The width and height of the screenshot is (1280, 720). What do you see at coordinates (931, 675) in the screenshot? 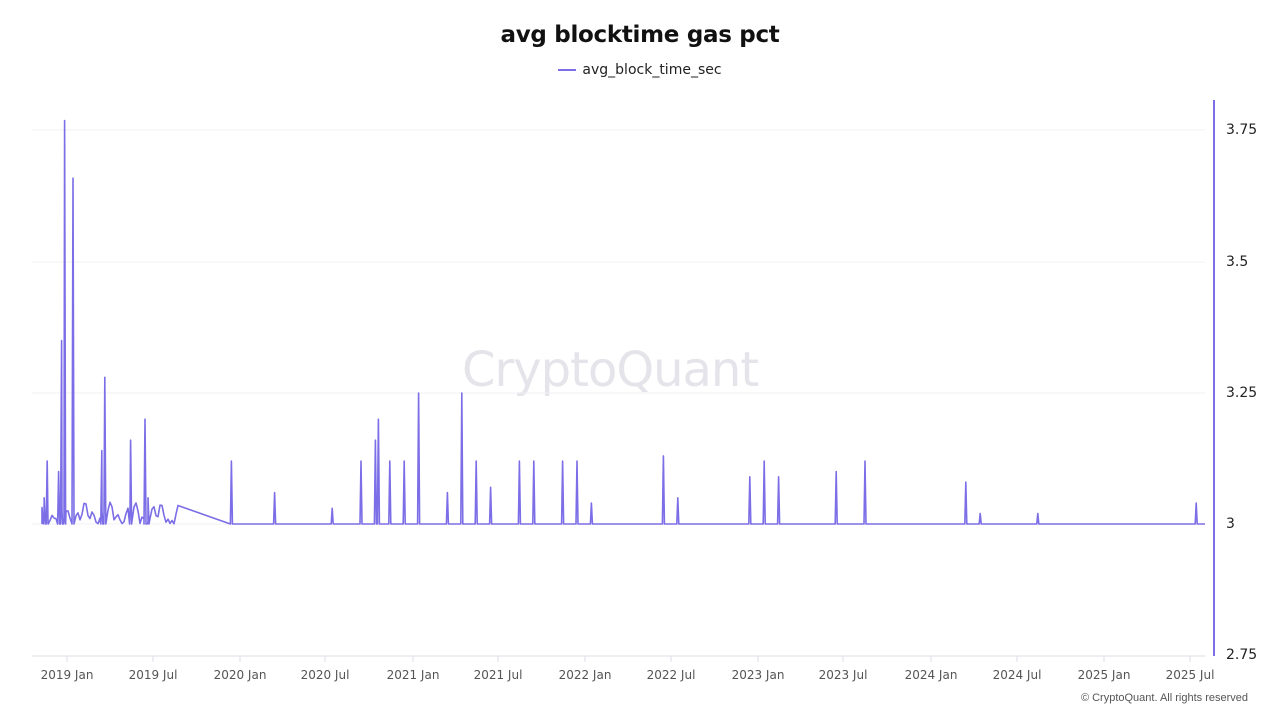
I see `x-tick-label: 2024 Jan` at bounding box center [931, 675].